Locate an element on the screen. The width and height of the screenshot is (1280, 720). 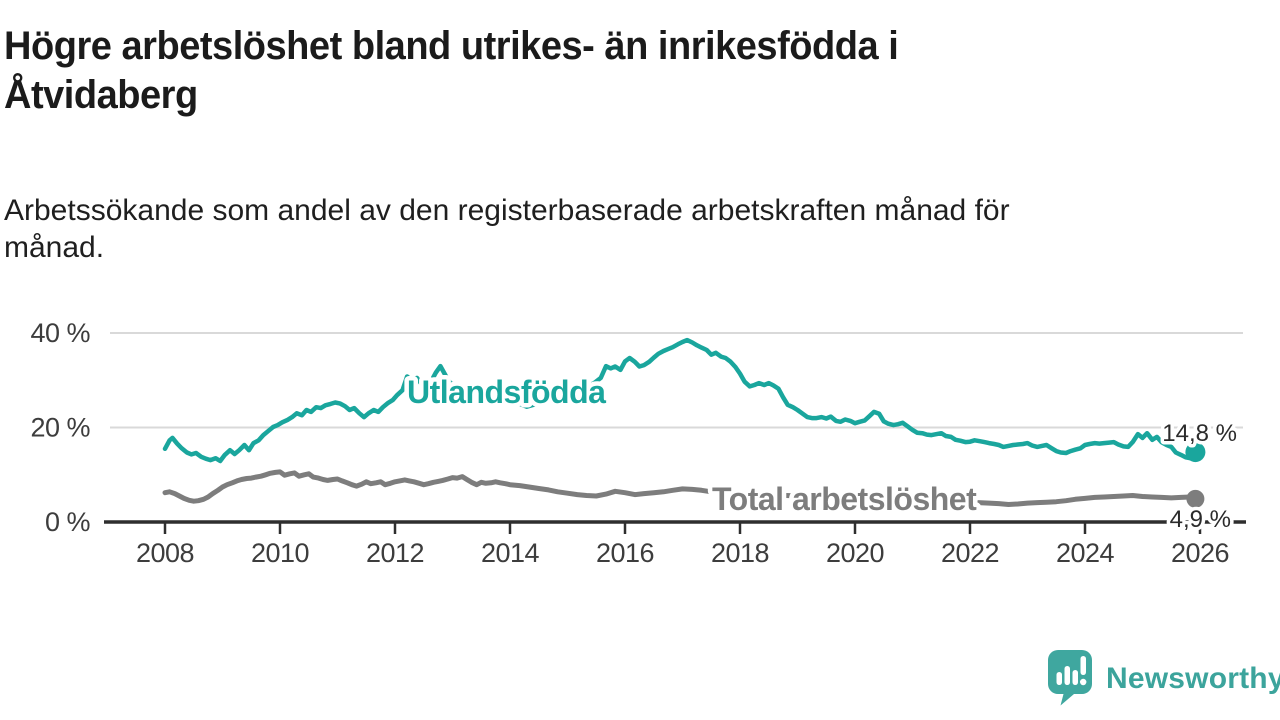
x-tick-label-2018: 2018 is located at coordinates (740, 553).